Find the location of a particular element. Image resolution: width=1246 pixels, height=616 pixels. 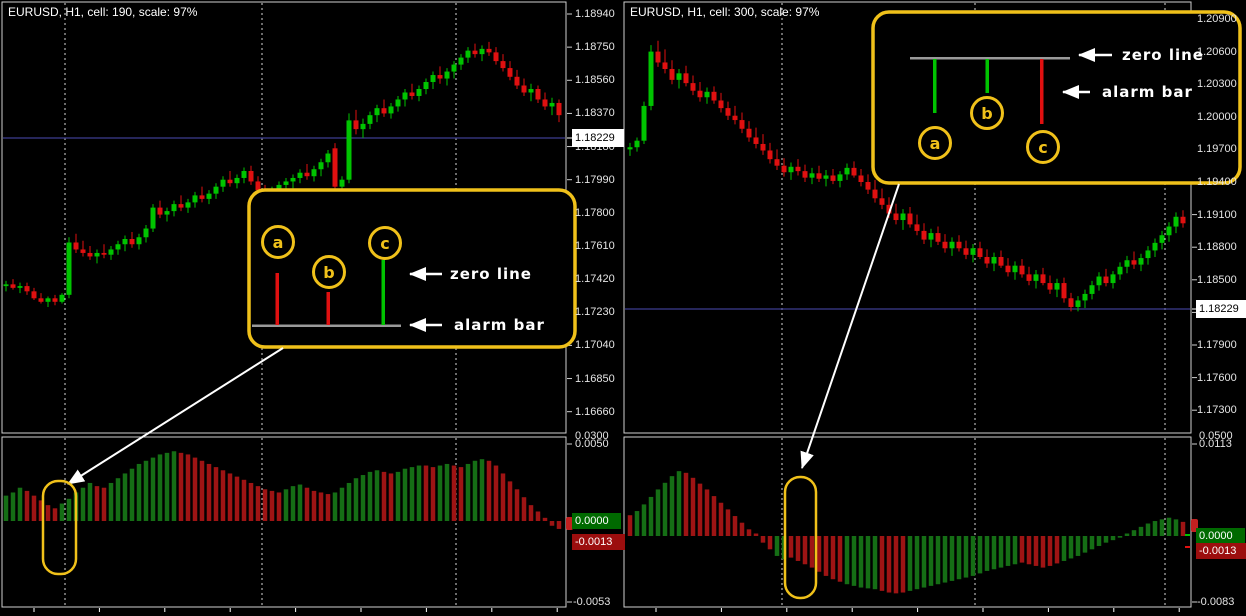

right-circle-c: c is located at coordinates (1043, 147).